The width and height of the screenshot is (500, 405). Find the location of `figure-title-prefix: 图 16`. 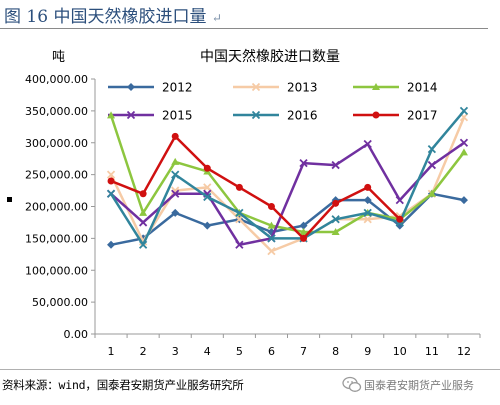

figure-title-prefix: 图 16 is located at coordinates (26, 17).